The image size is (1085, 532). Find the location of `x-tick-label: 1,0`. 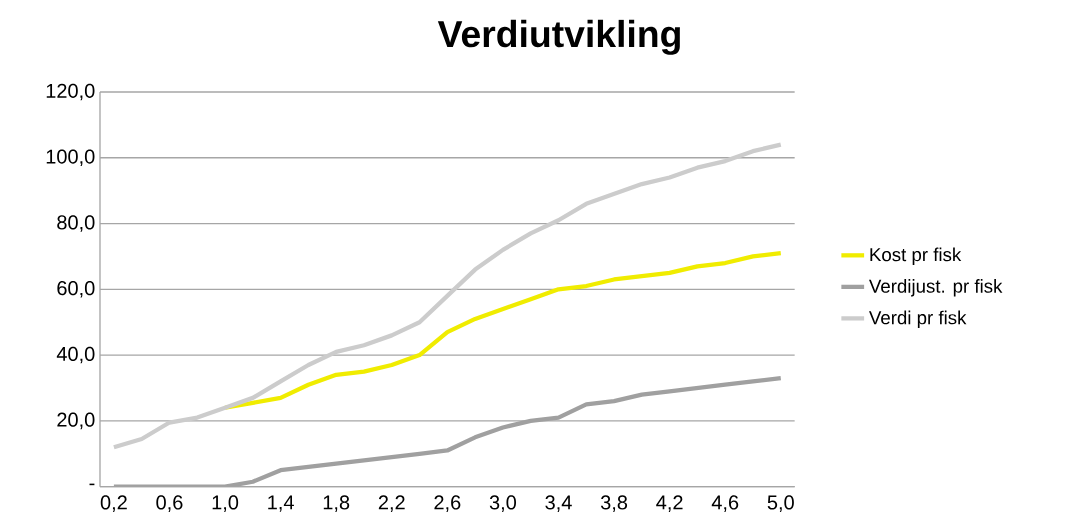

x-tick-label: 1,0 is located at coordinates (225, 503).